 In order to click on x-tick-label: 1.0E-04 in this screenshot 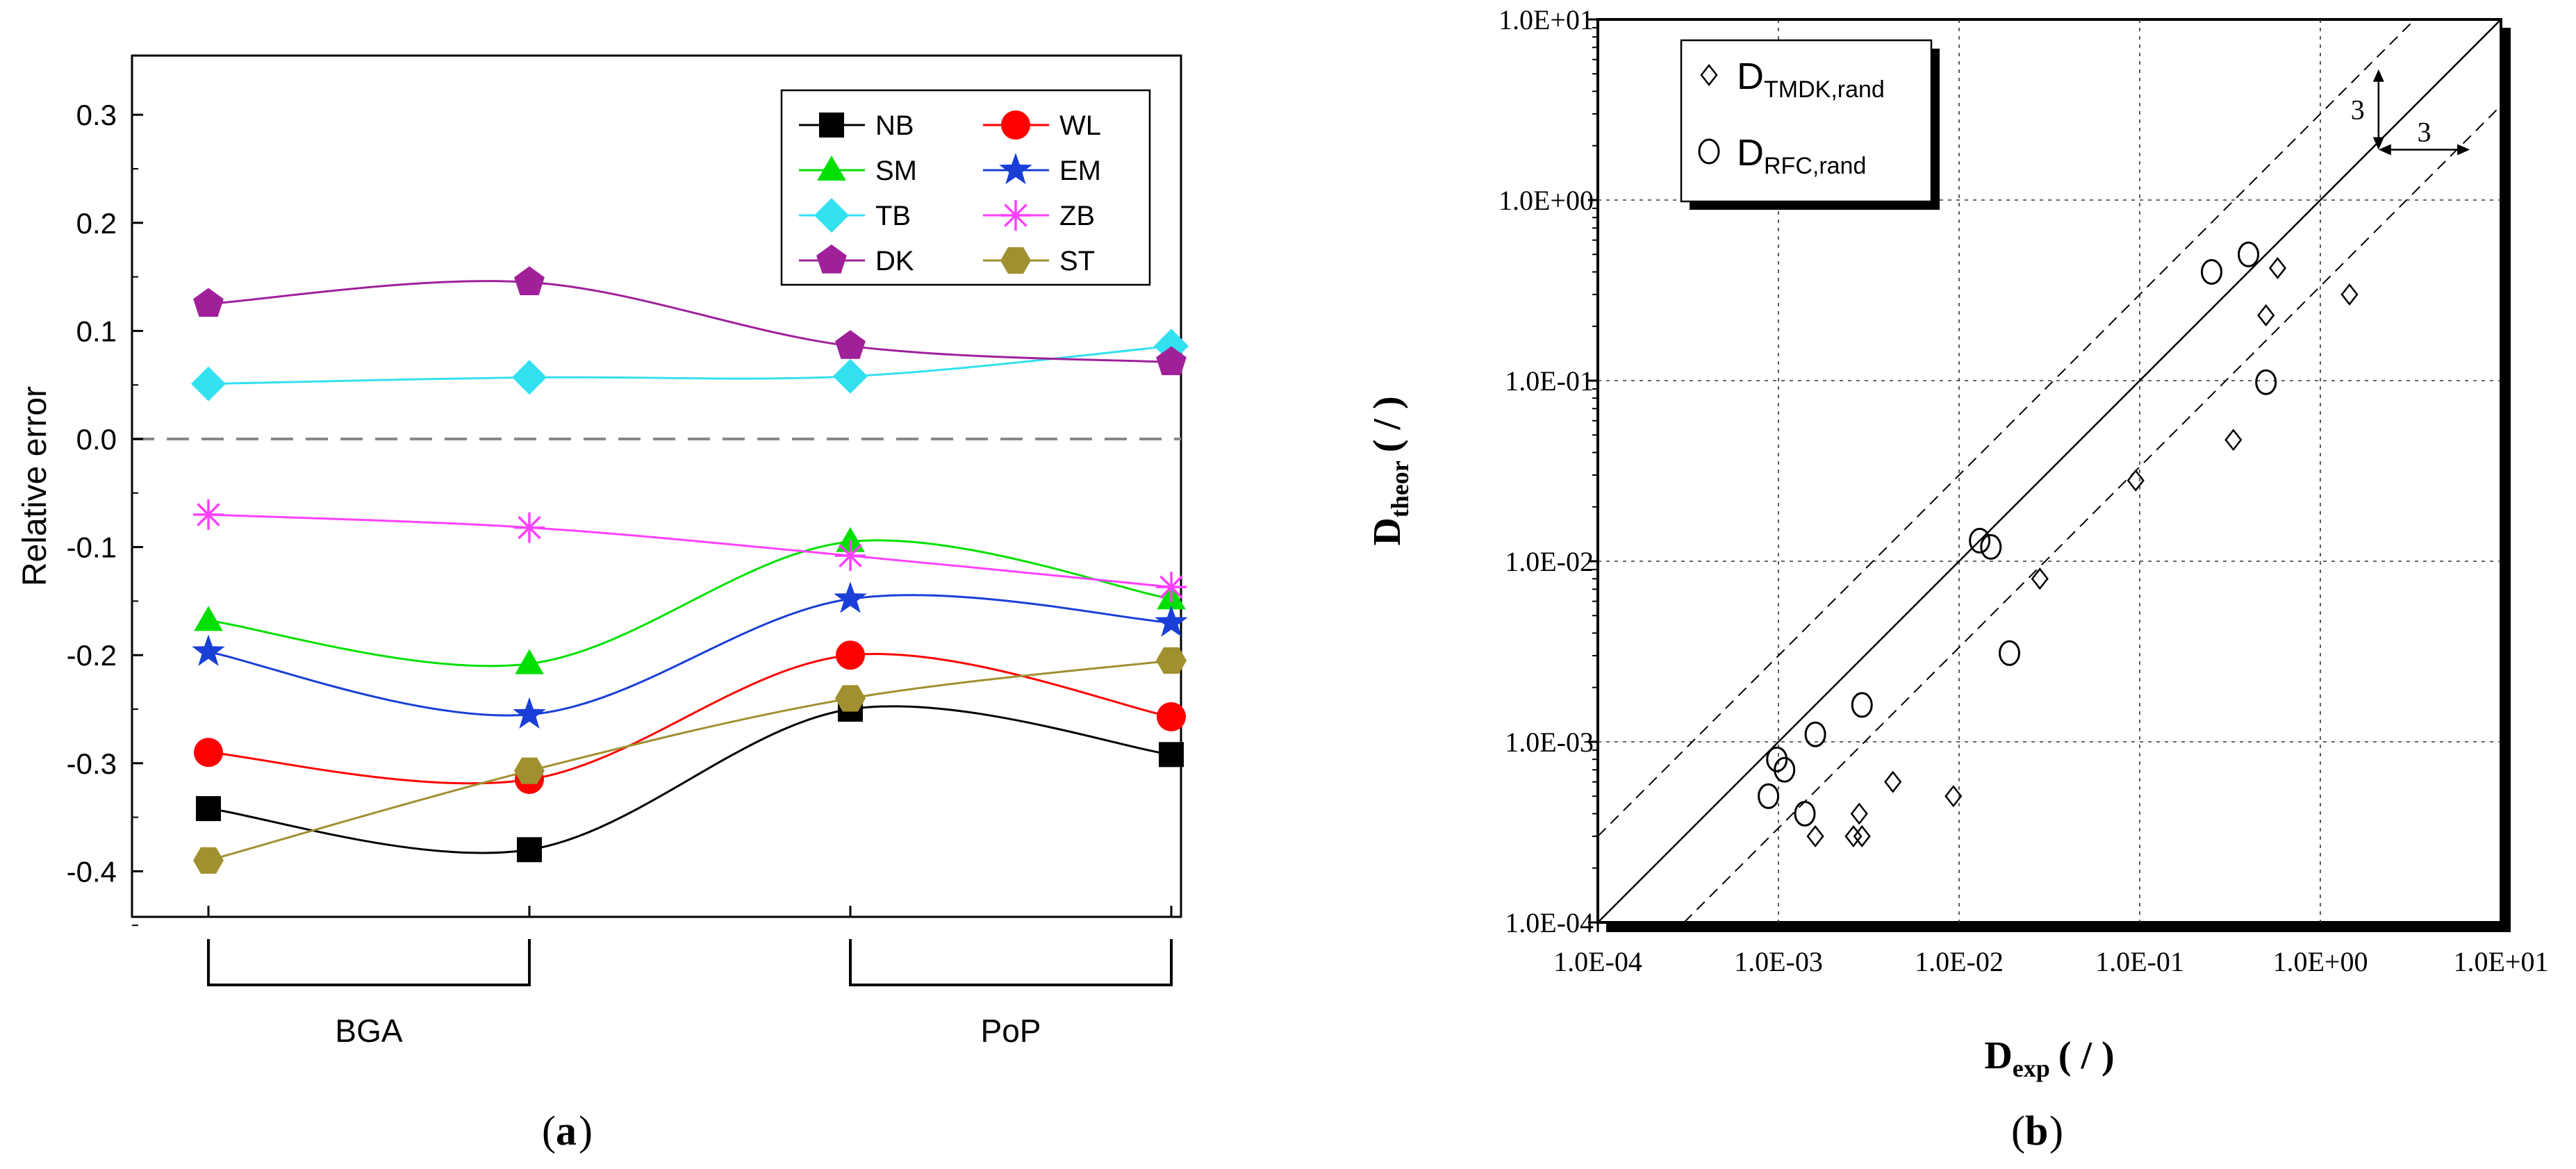, I will do `click(1598, 961)`.